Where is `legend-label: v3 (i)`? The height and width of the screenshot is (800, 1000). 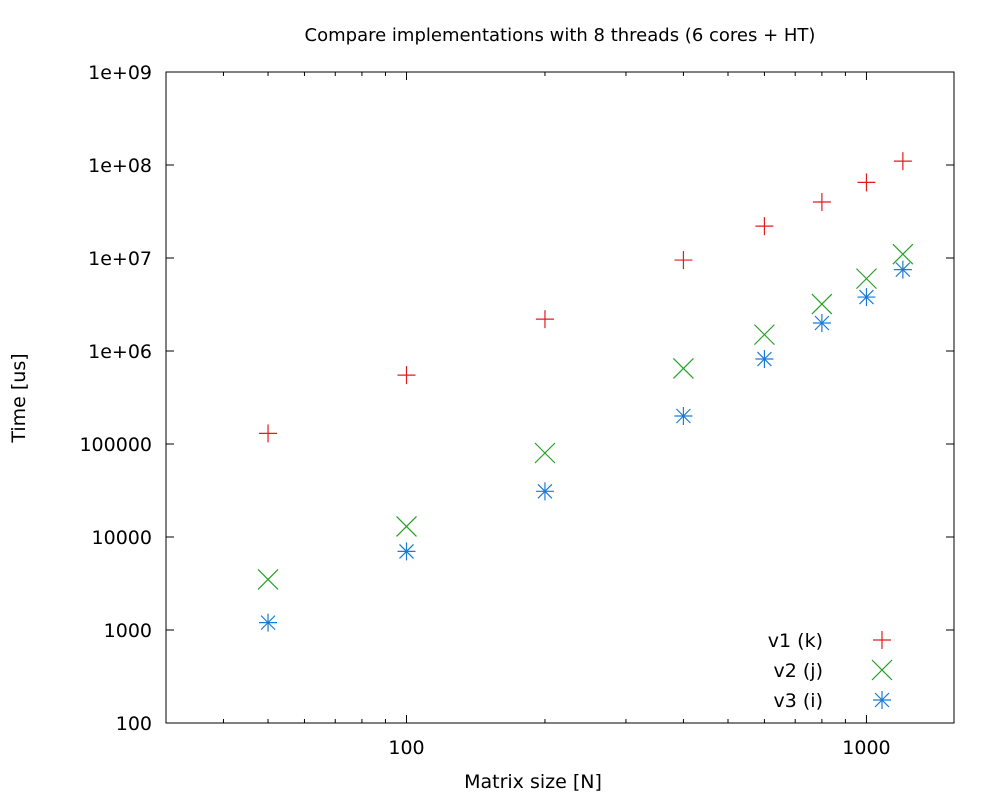 legend-label: v3 (i) is located at coordinates (798, 701).